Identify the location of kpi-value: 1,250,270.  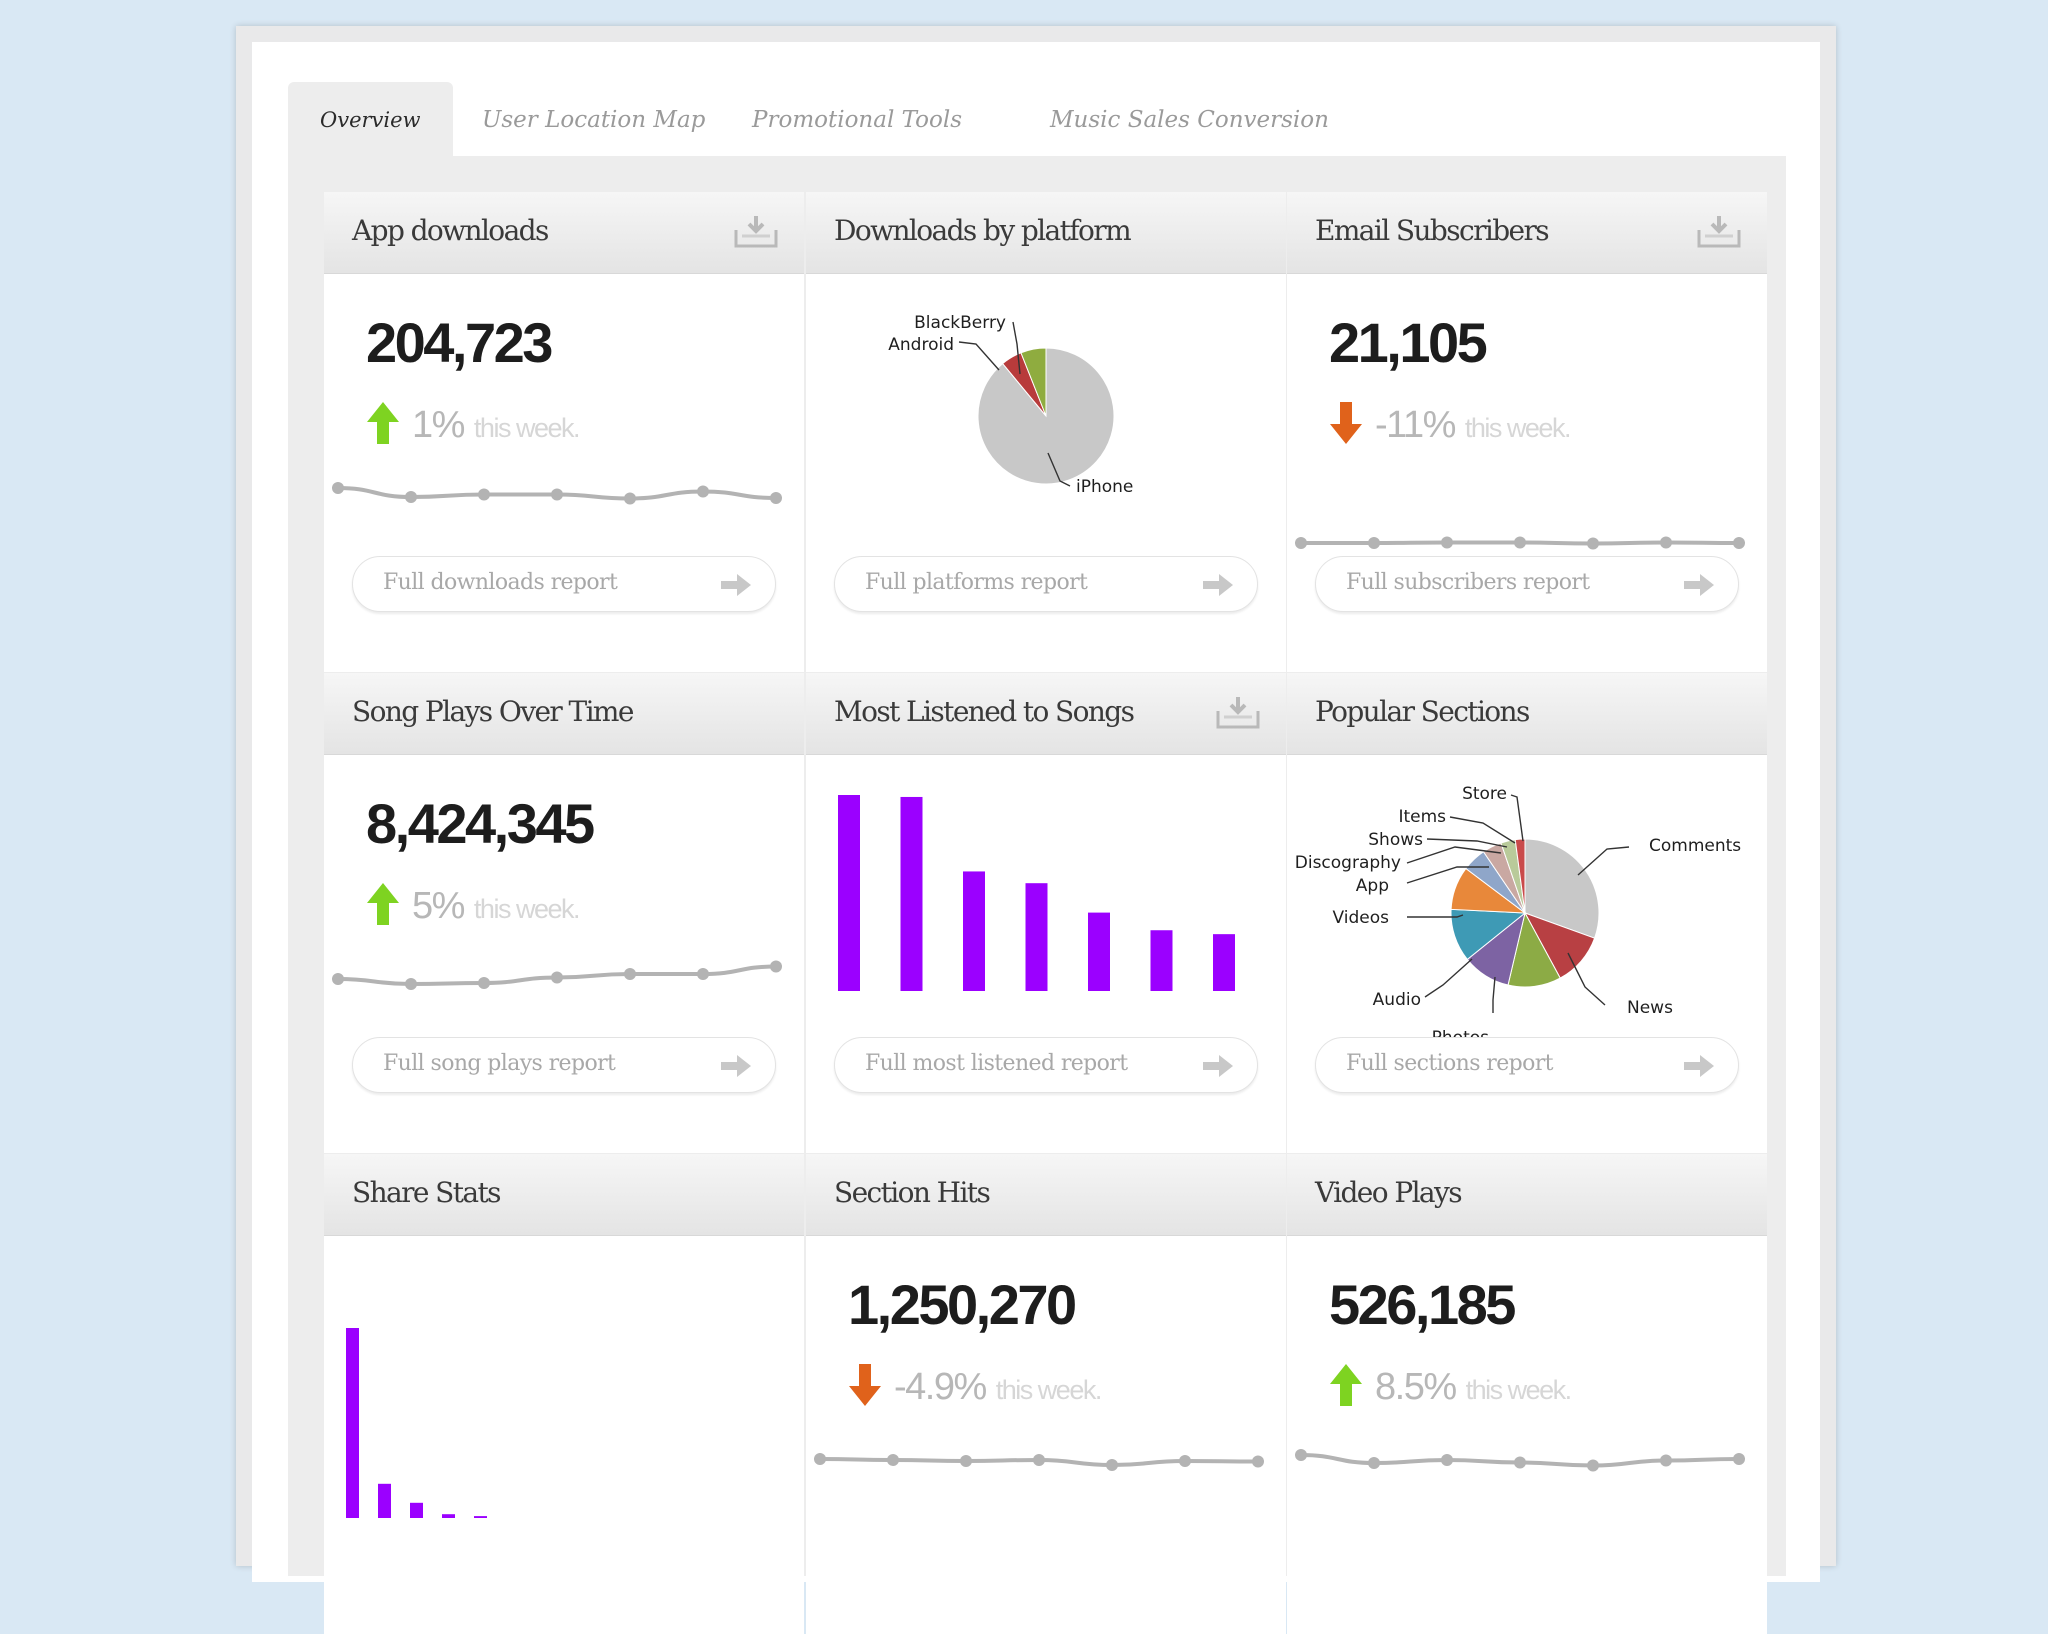
(962, 1304).